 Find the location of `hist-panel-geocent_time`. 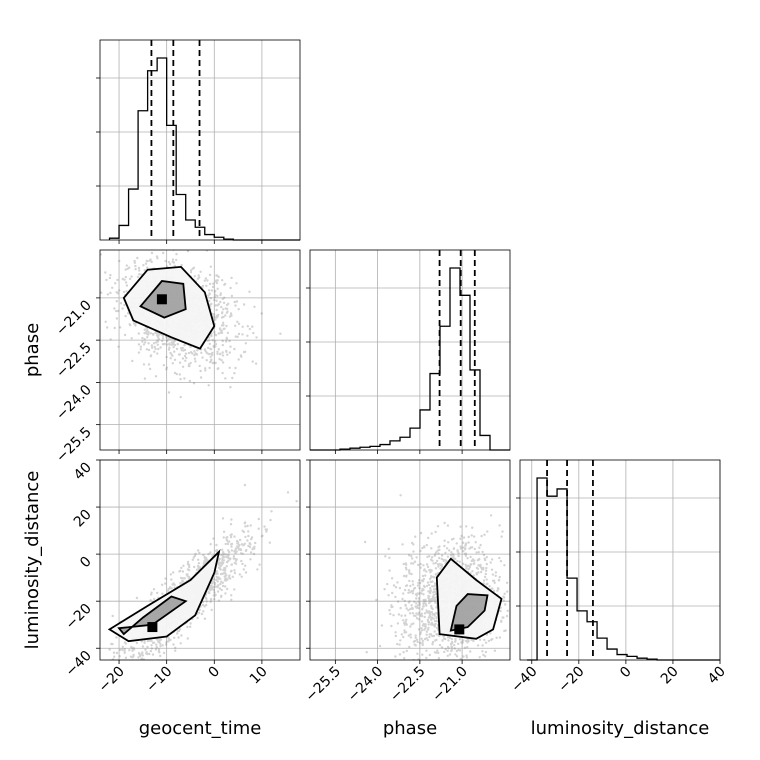

hist-panel-geocent_time is located at coordinates (198, 141).